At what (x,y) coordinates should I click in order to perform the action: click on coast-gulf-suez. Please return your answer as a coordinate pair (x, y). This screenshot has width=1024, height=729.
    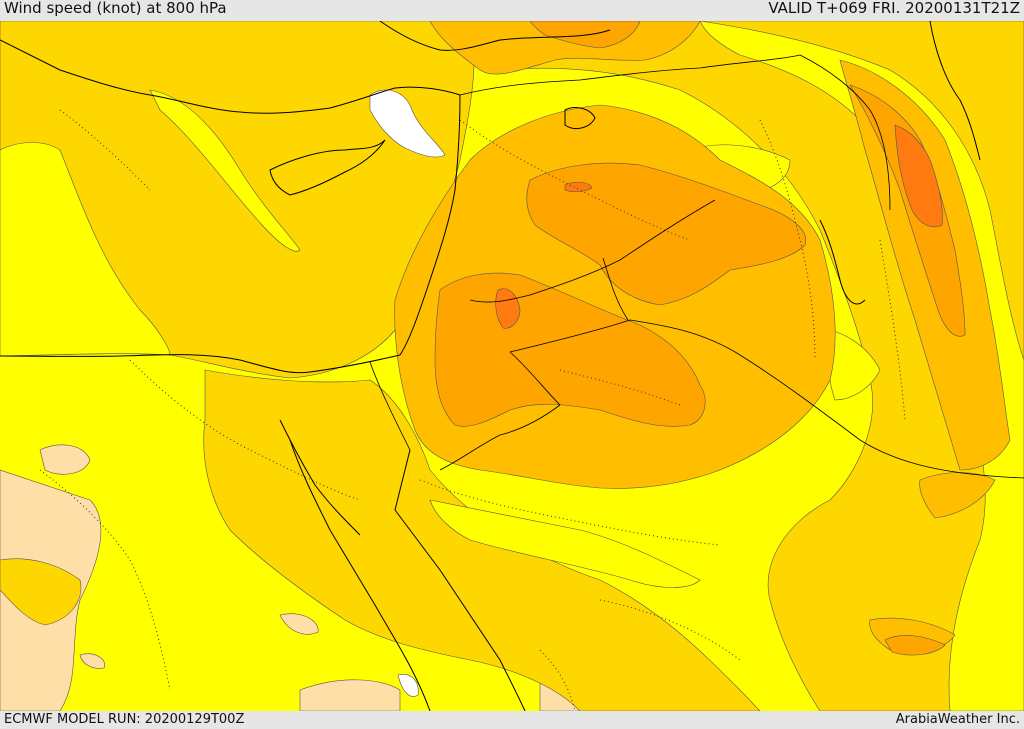
    Looking at the image, I should click on (320, 477).